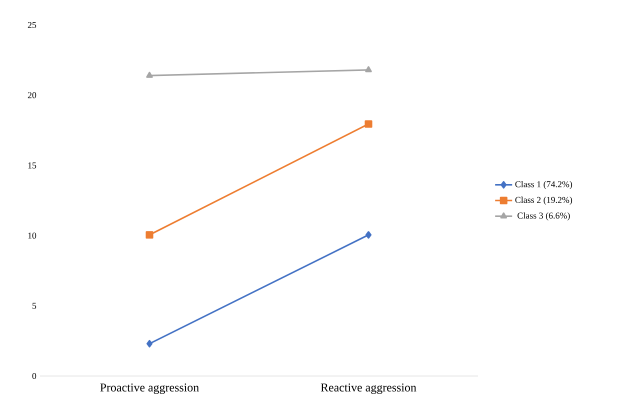 The height and width of the screenshot is (411, 638). What do you see at coordinates (32, 165) in the screenshot?
I see `y-tick-label: 15` at bounding box center [32, 165].